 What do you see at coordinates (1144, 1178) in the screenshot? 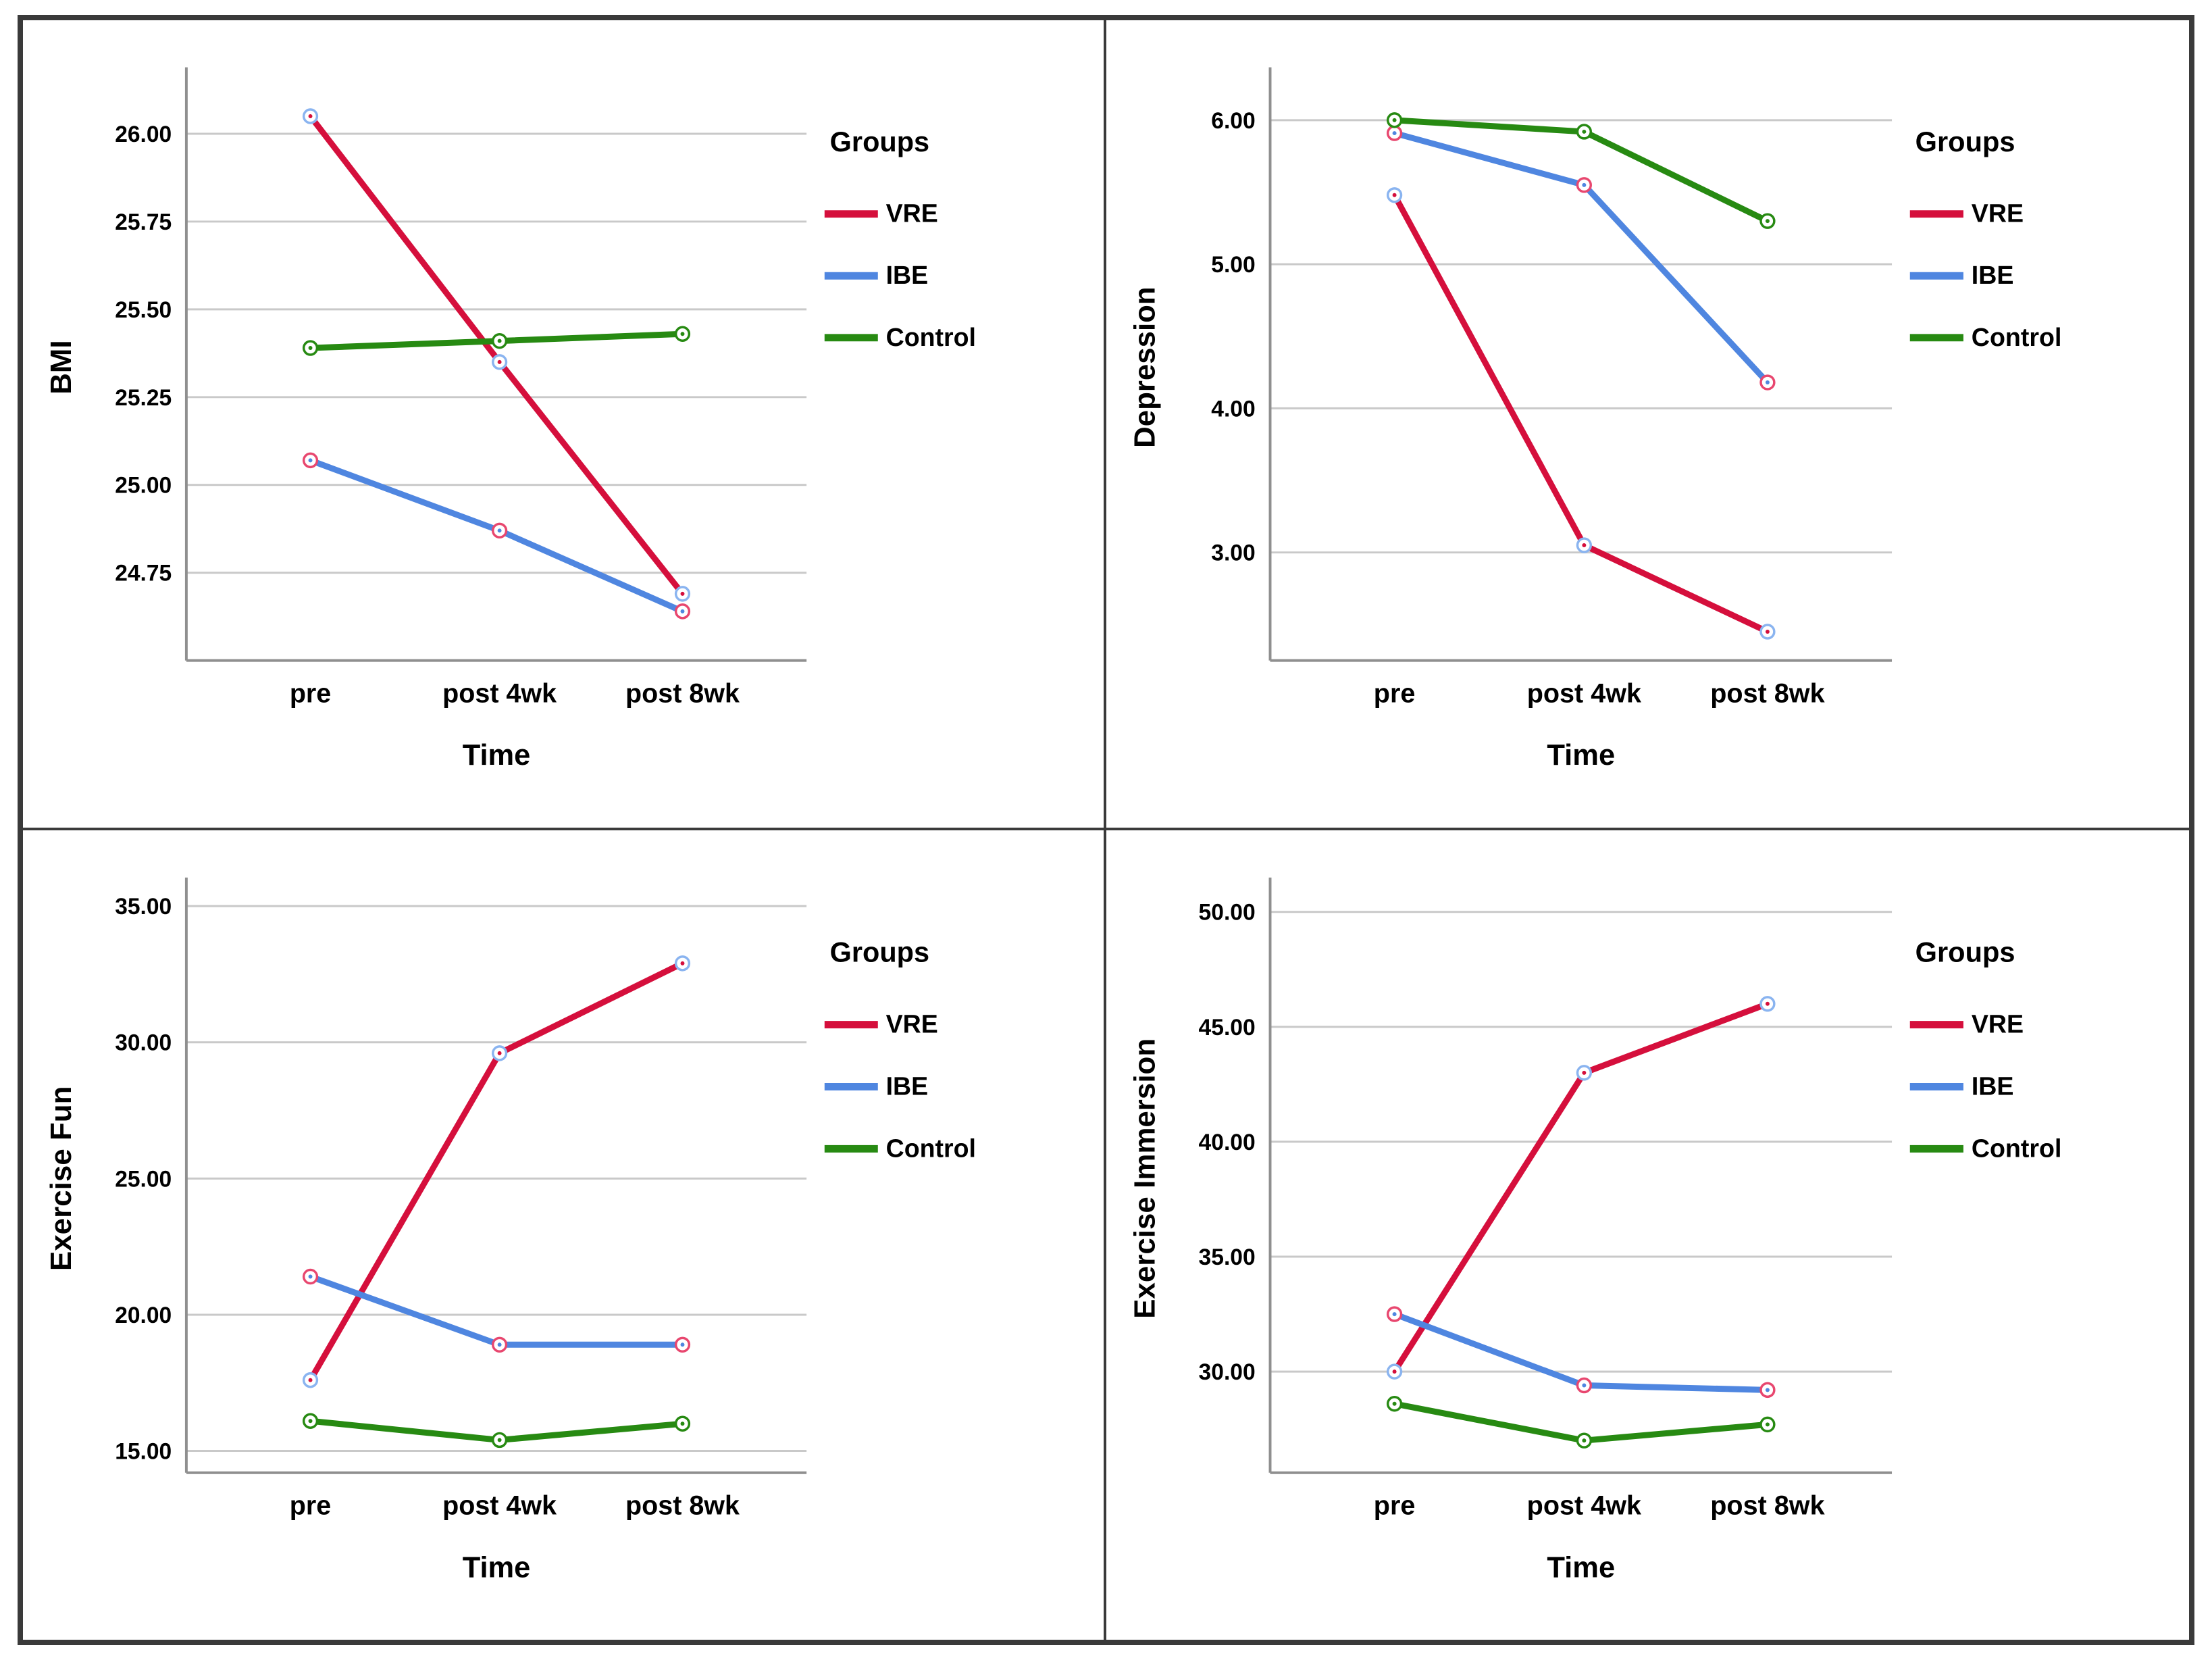
I see `y-axis-label: Exercise Immersion` at bounding box center [1144, 1178].